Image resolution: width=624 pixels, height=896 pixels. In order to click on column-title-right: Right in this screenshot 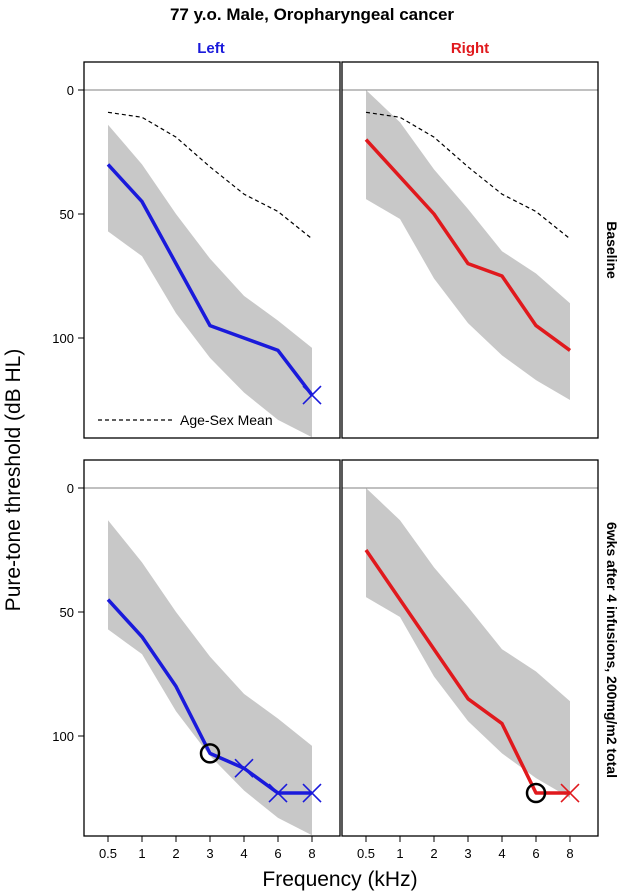, I will do `click(470, 48)`.